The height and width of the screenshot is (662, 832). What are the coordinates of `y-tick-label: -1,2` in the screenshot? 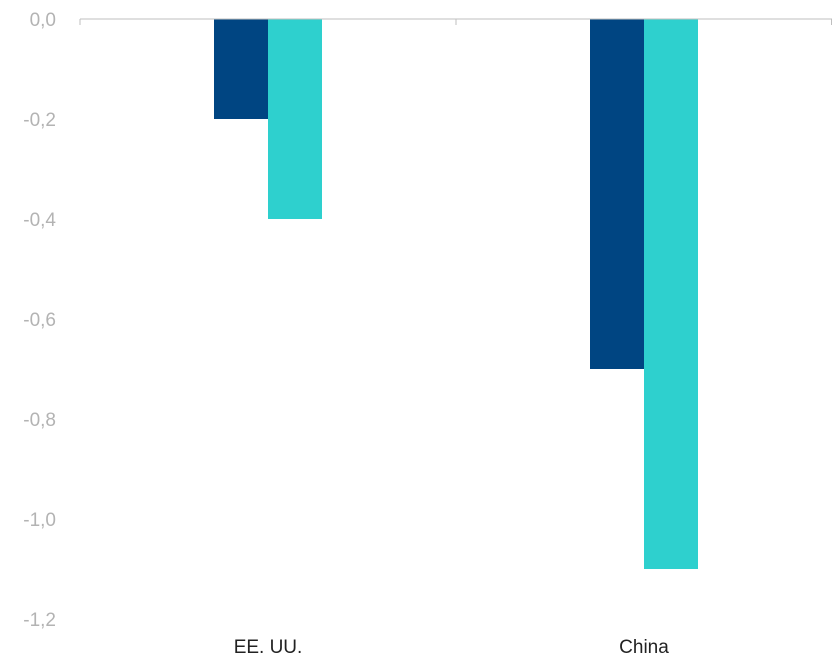 It's located at (39, 620).